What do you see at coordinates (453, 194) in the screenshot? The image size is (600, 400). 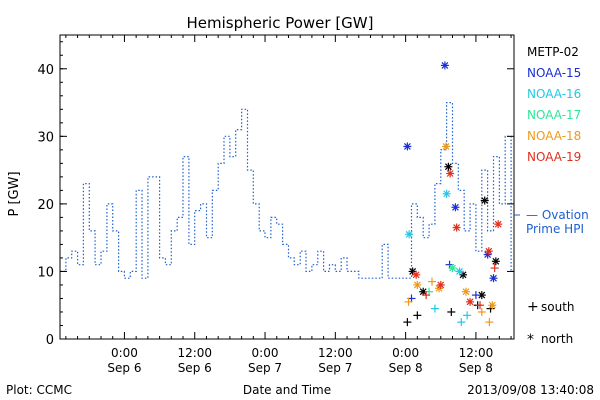 I see `satellite-points` at bounding box center [453, 194].